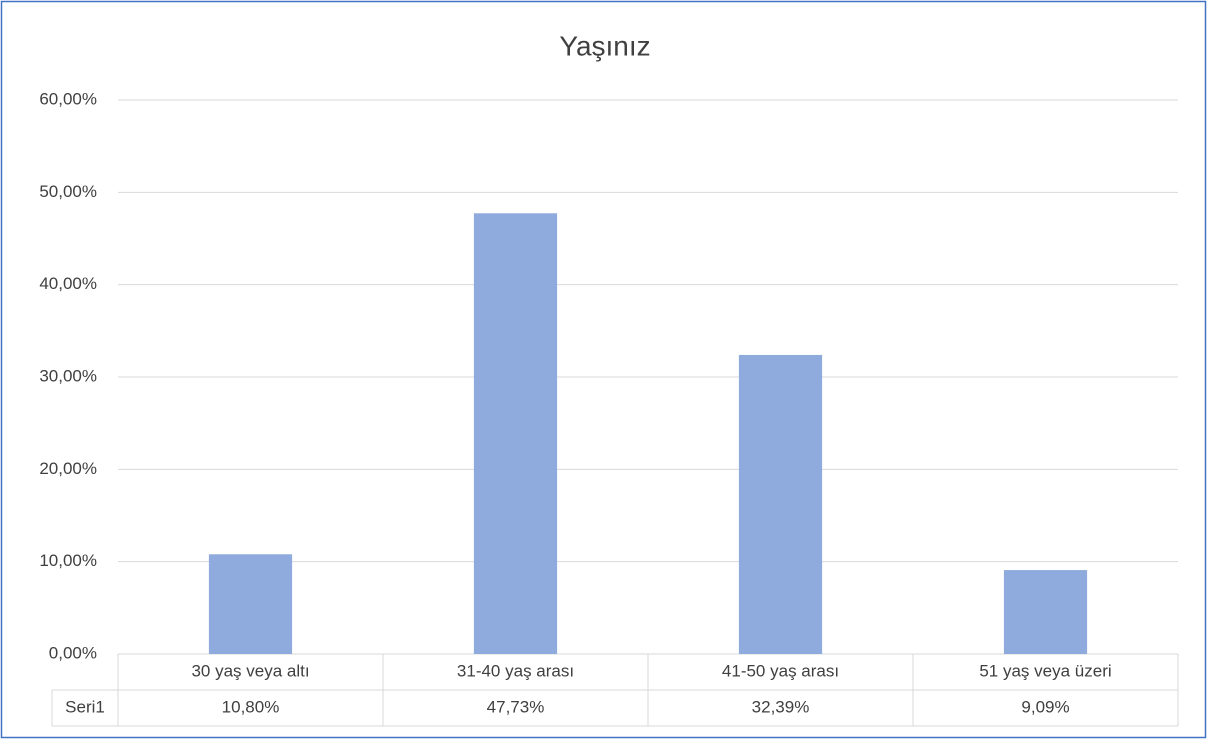 This screenshot has width=1208, height=740. I want to click on x-tick-label: 51 yaş veya üzeri, so click(1045, 670).